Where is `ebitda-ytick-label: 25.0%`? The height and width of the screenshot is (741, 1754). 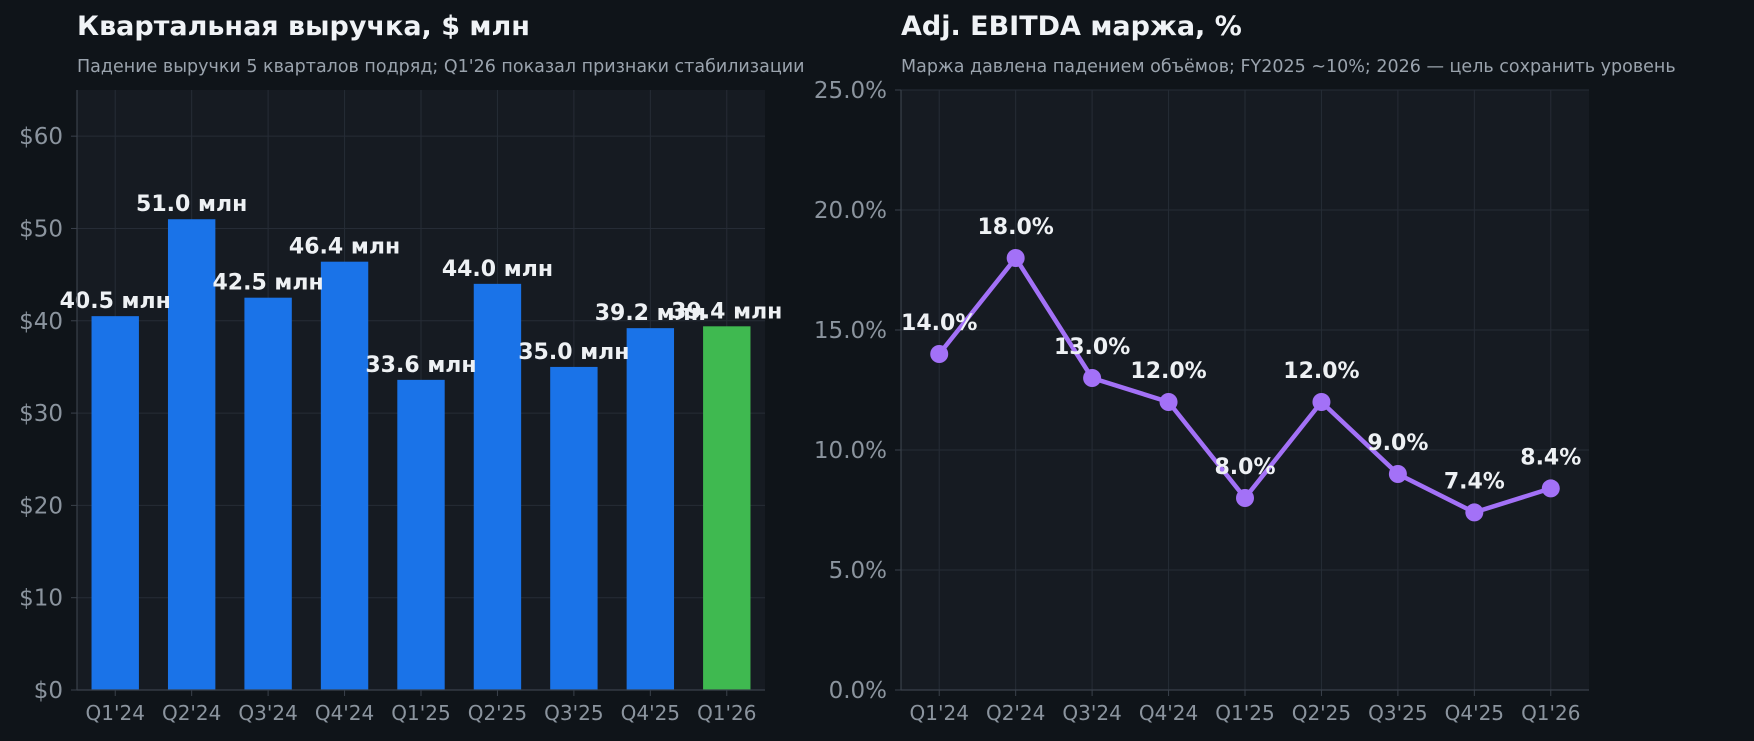 ebitda-ytick-label: 25.0% is located at coordinates (850, 91).